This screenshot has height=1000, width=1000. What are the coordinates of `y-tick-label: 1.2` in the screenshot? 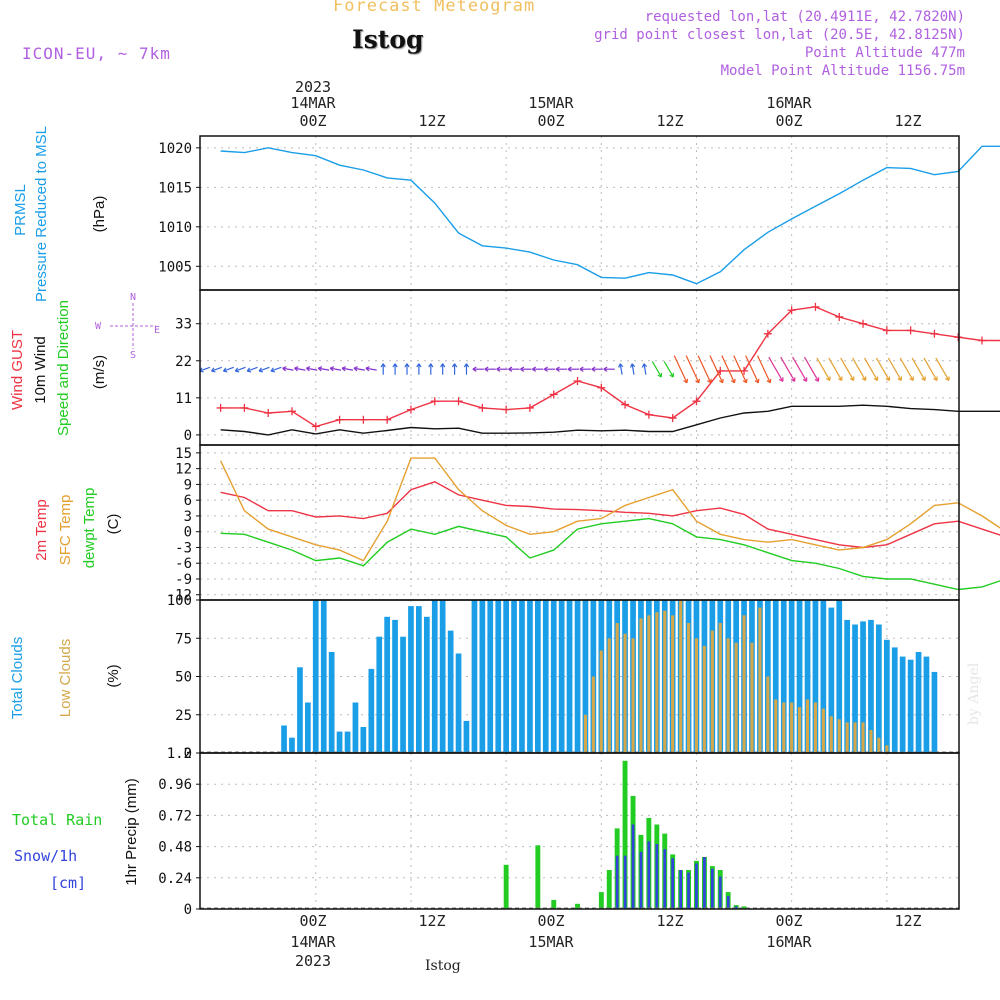 It's located at (179, 754).